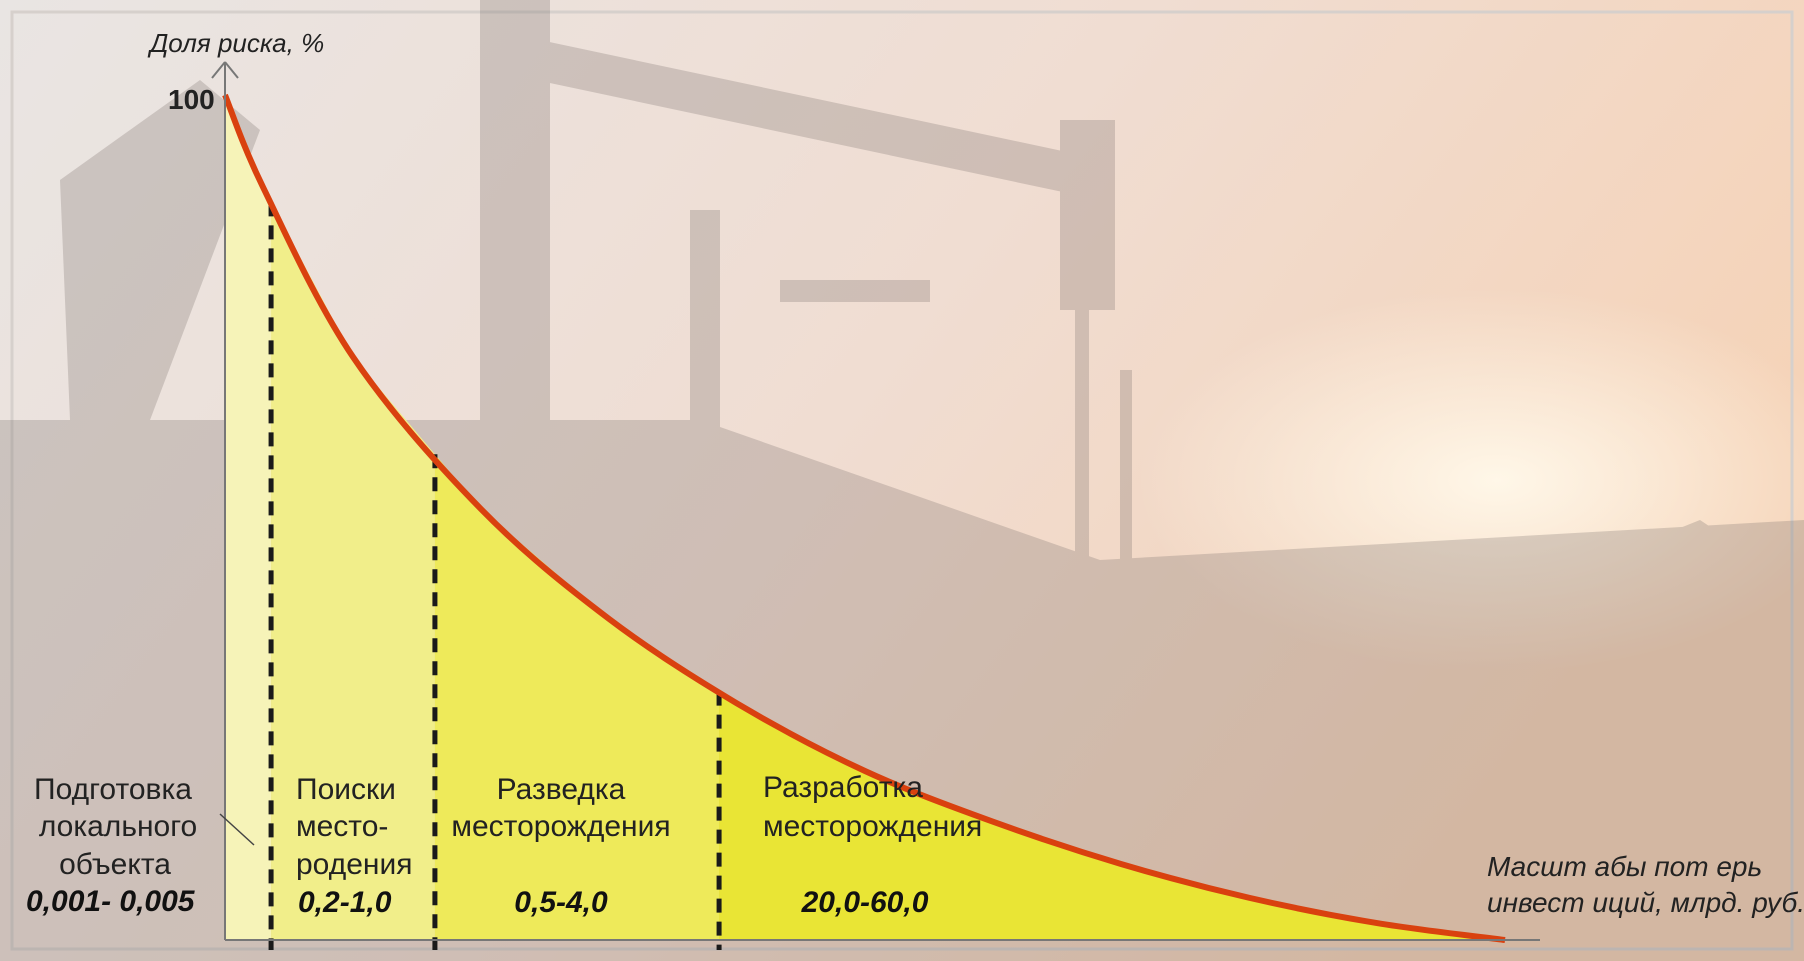 This screenshot has width=1804, height=961. Describe the element at coordinates (113, 789) in the screenshot. I see `stage-1-label-line1: Подготовка` at that location.